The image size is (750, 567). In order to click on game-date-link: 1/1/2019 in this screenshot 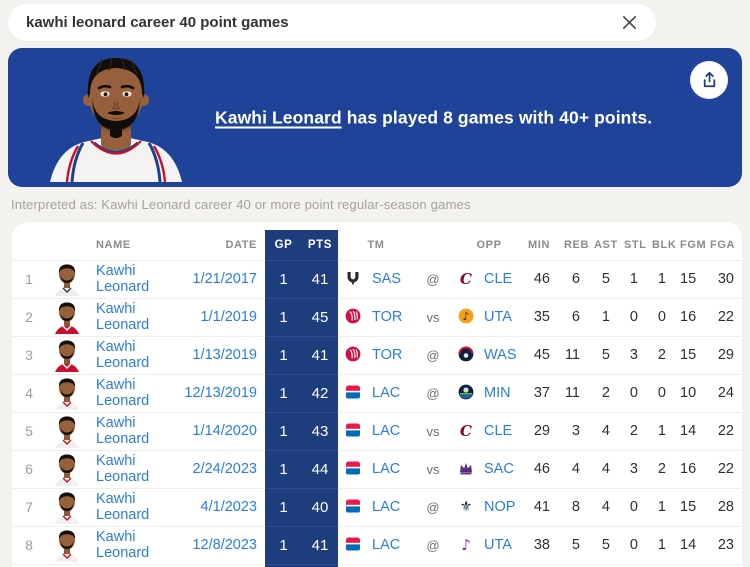, I will do `click(228, 317)`.